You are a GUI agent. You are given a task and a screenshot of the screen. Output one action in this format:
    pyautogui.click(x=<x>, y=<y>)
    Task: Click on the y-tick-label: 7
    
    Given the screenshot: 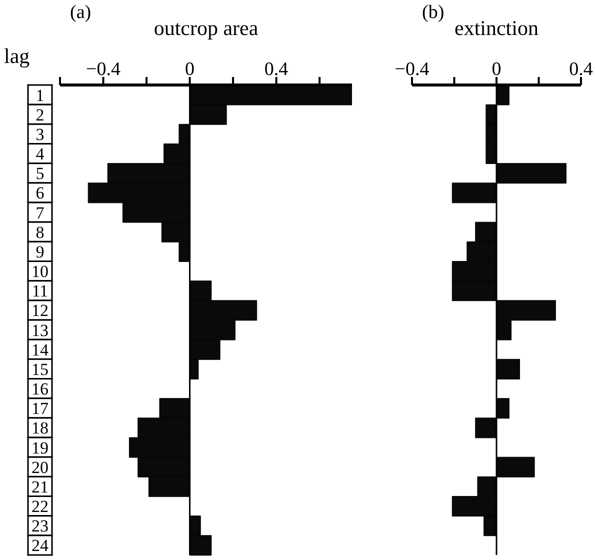 What is the action you would take?
    pyautogui.click(x=40, y=212)
    